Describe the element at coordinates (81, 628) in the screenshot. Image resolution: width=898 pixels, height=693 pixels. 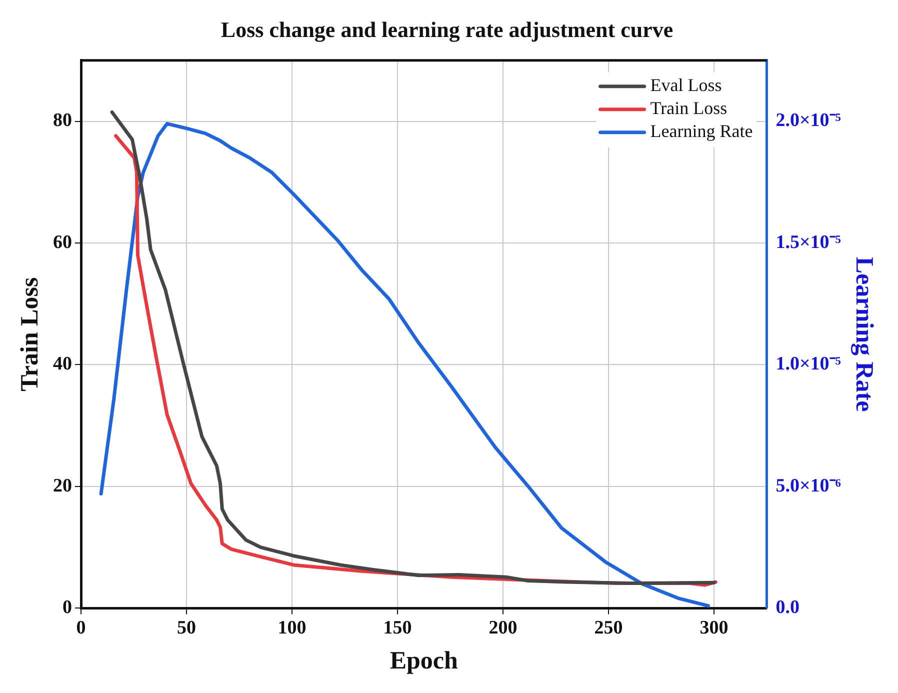
I see `x-tick-label: 0` at that location.